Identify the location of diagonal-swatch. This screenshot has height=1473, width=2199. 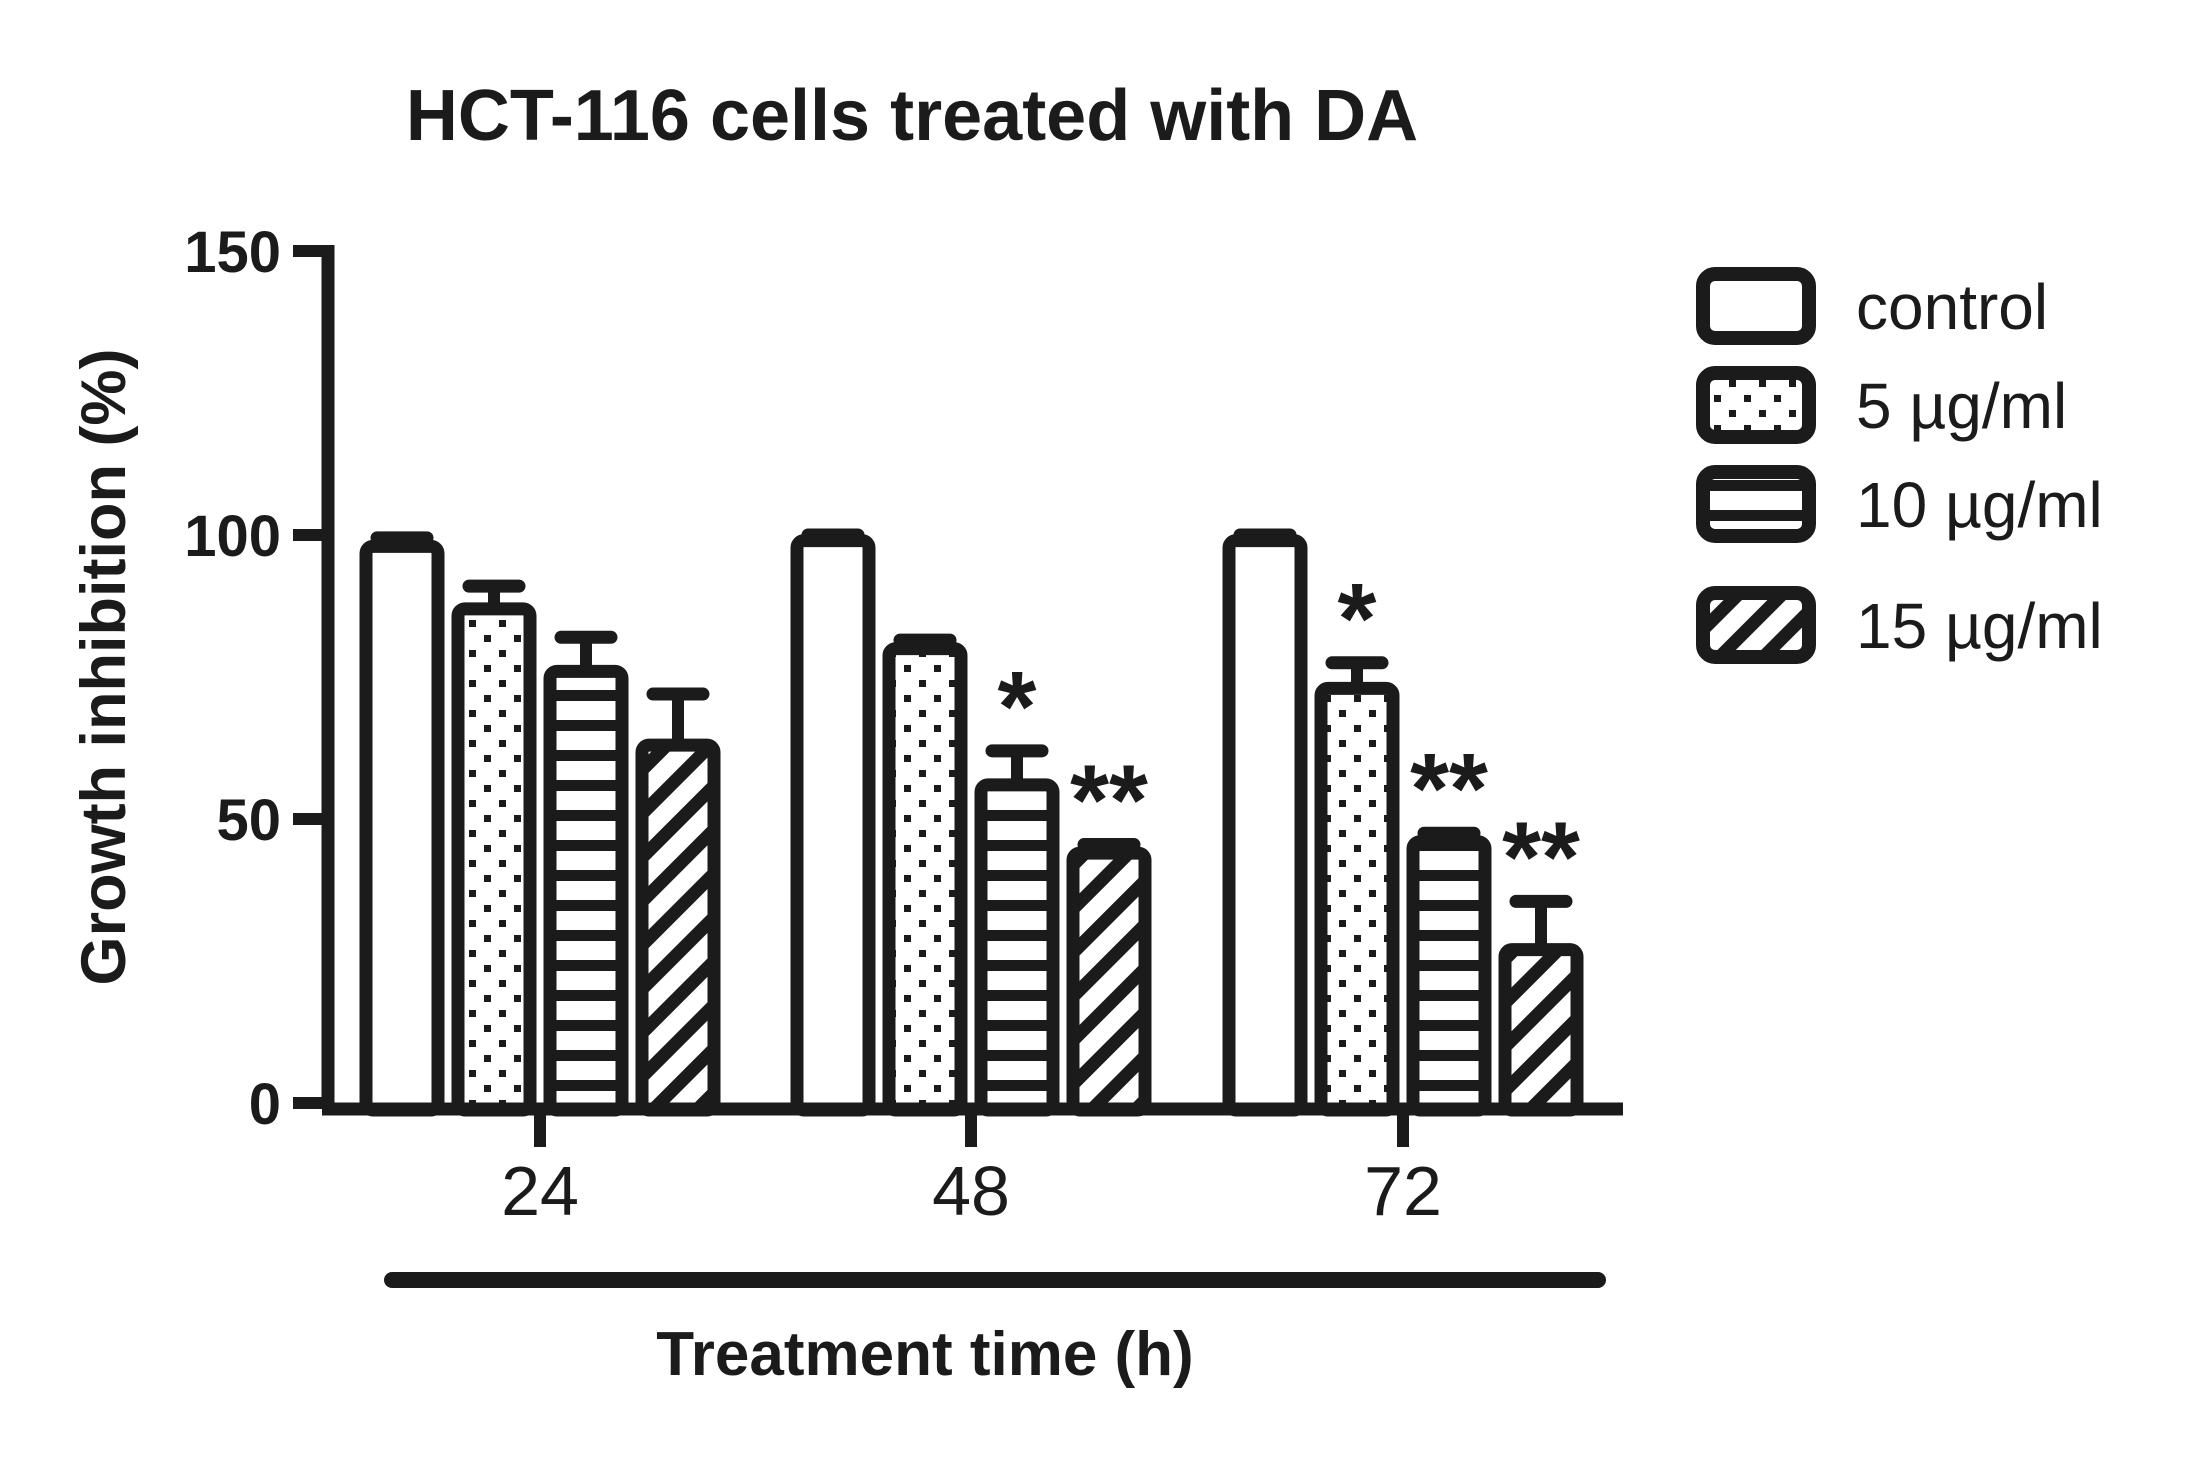
(1756, 625).